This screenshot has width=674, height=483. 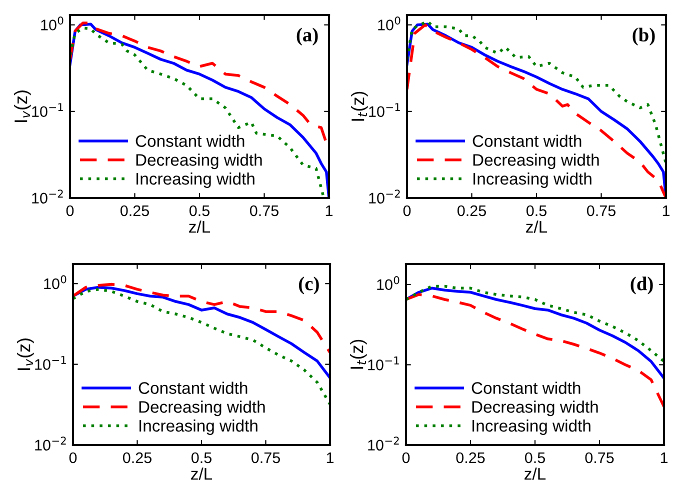 What do you see at coordinates (643, 37) in the screenshot?
I see `annotation: (b)` at bounding box center [643, 37].